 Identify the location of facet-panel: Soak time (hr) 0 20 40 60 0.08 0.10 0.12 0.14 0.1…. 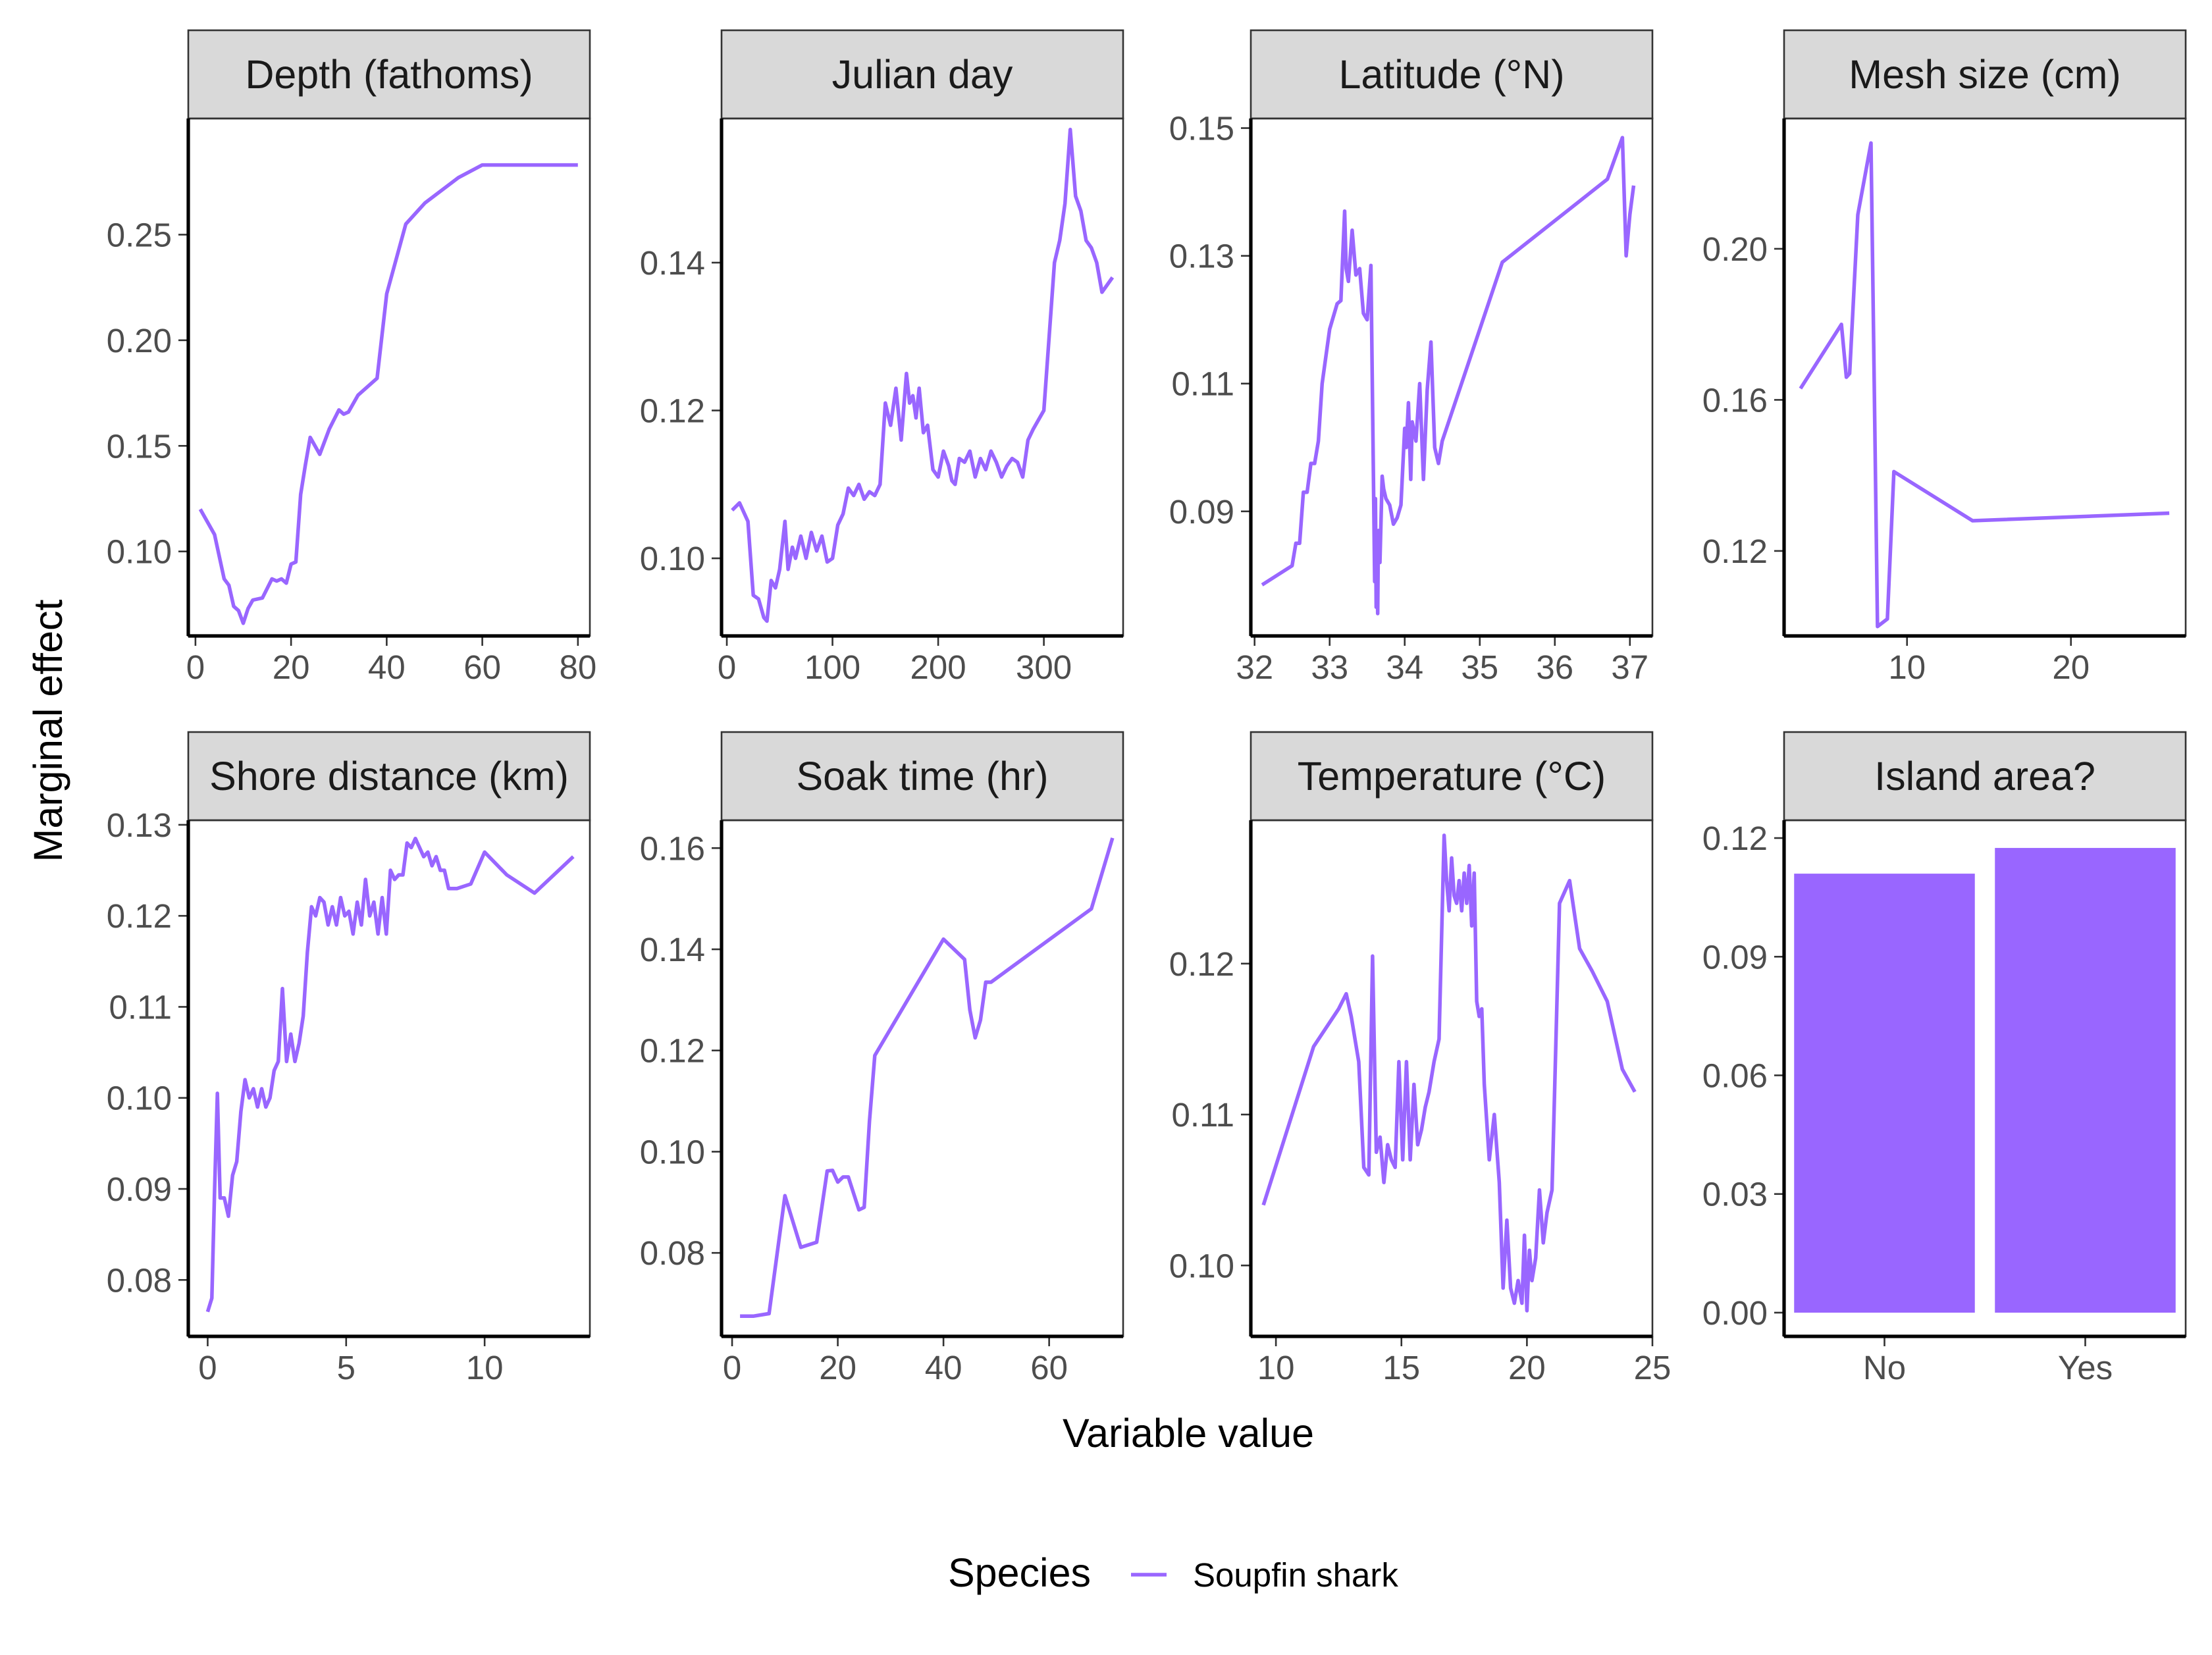
(882, 1058).